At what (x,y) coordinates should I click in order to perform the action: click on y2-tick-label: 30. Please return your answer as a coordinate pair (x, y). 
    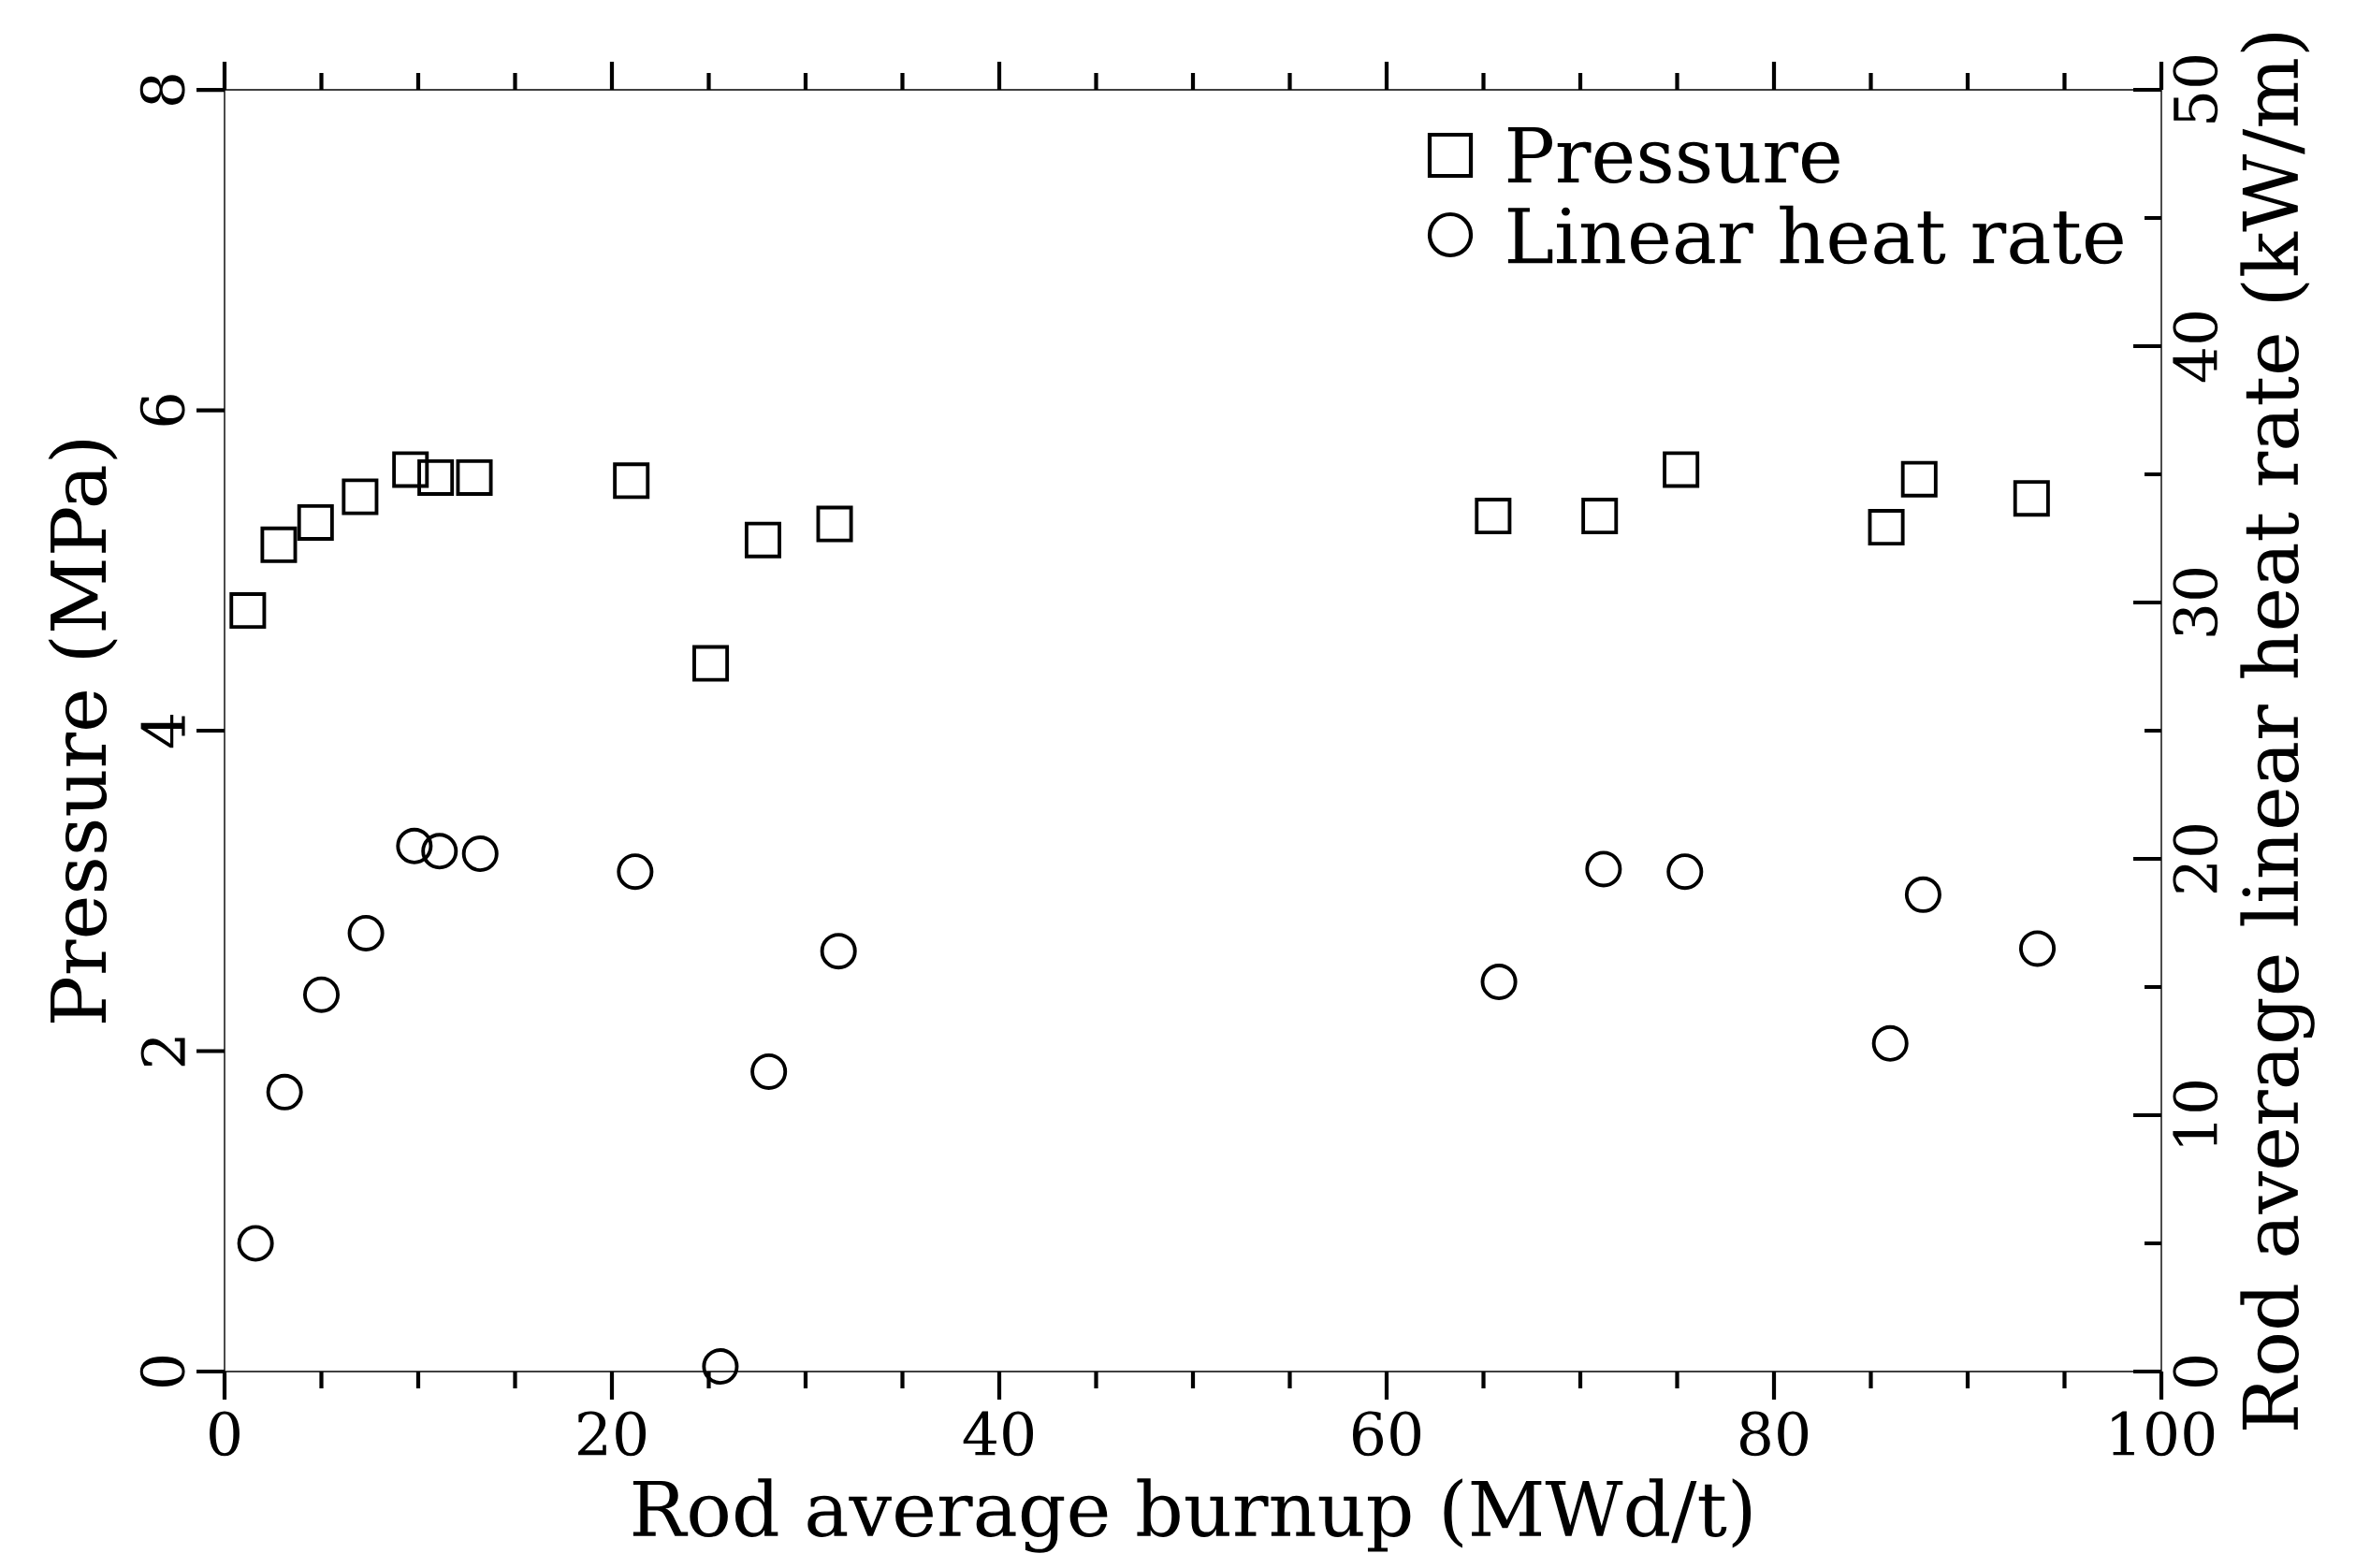
    Looking at the image, I should click on (2195, 602).